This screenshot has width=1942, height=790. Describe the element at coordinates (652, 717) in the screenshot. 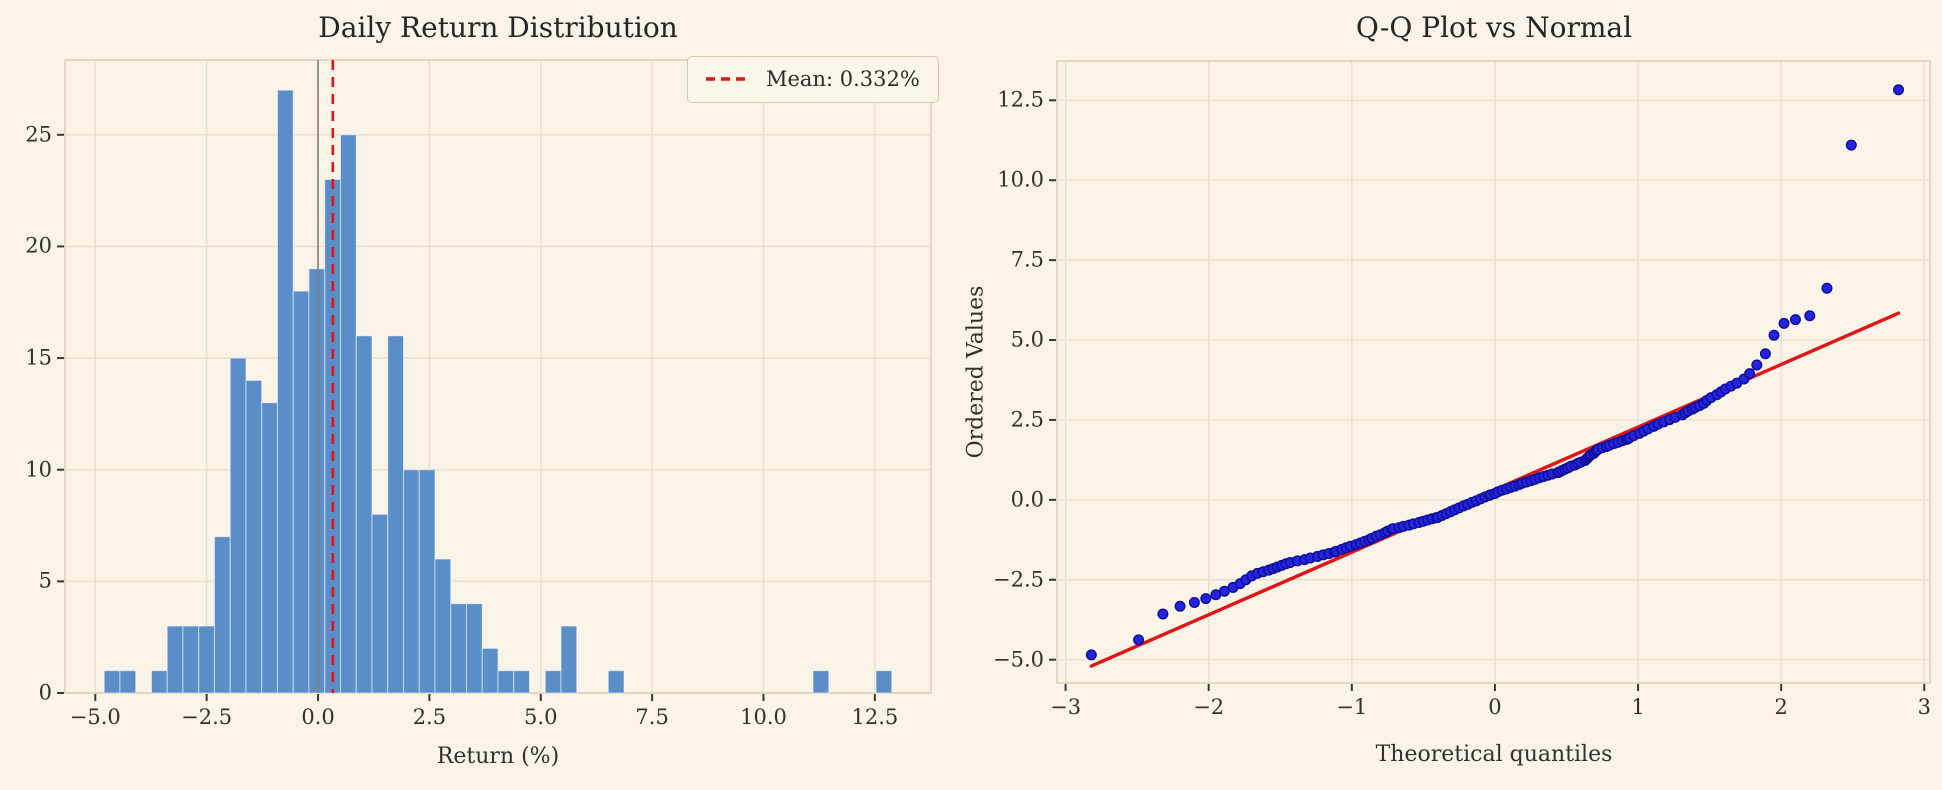

I see `x-tick-label: 7.5` at that location.